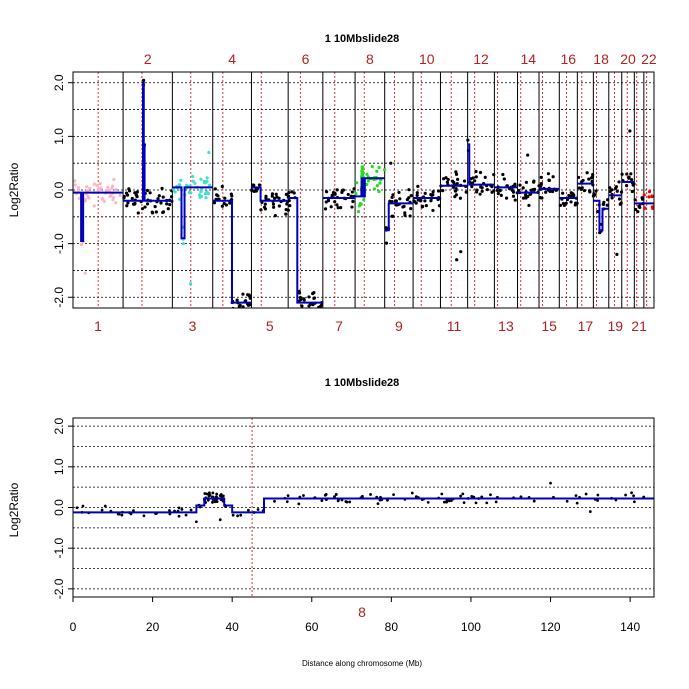  What do you see at coordinates (649, 59) in the screenshot?
I see `chromosome-label-top: 22` at bounding box center [649, 59].